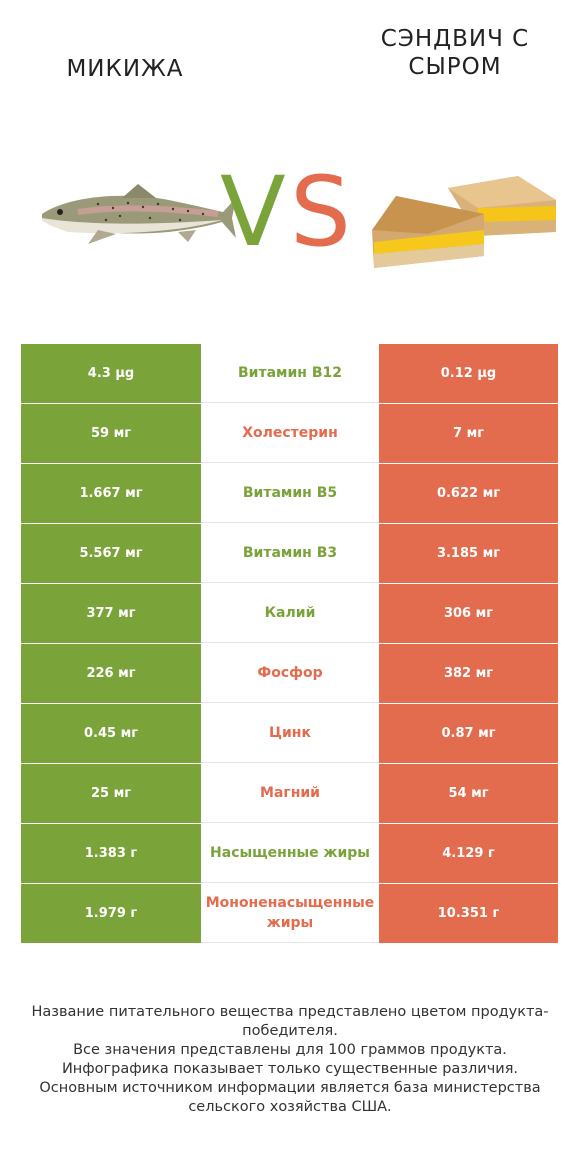 Image resolution: width=580 pixels, height=1174 pixels. What do you see at coordinates (464, 222) in the screenshot?
I see `grilled-cheese-sandwich-image` at bounding box center [464, 222].